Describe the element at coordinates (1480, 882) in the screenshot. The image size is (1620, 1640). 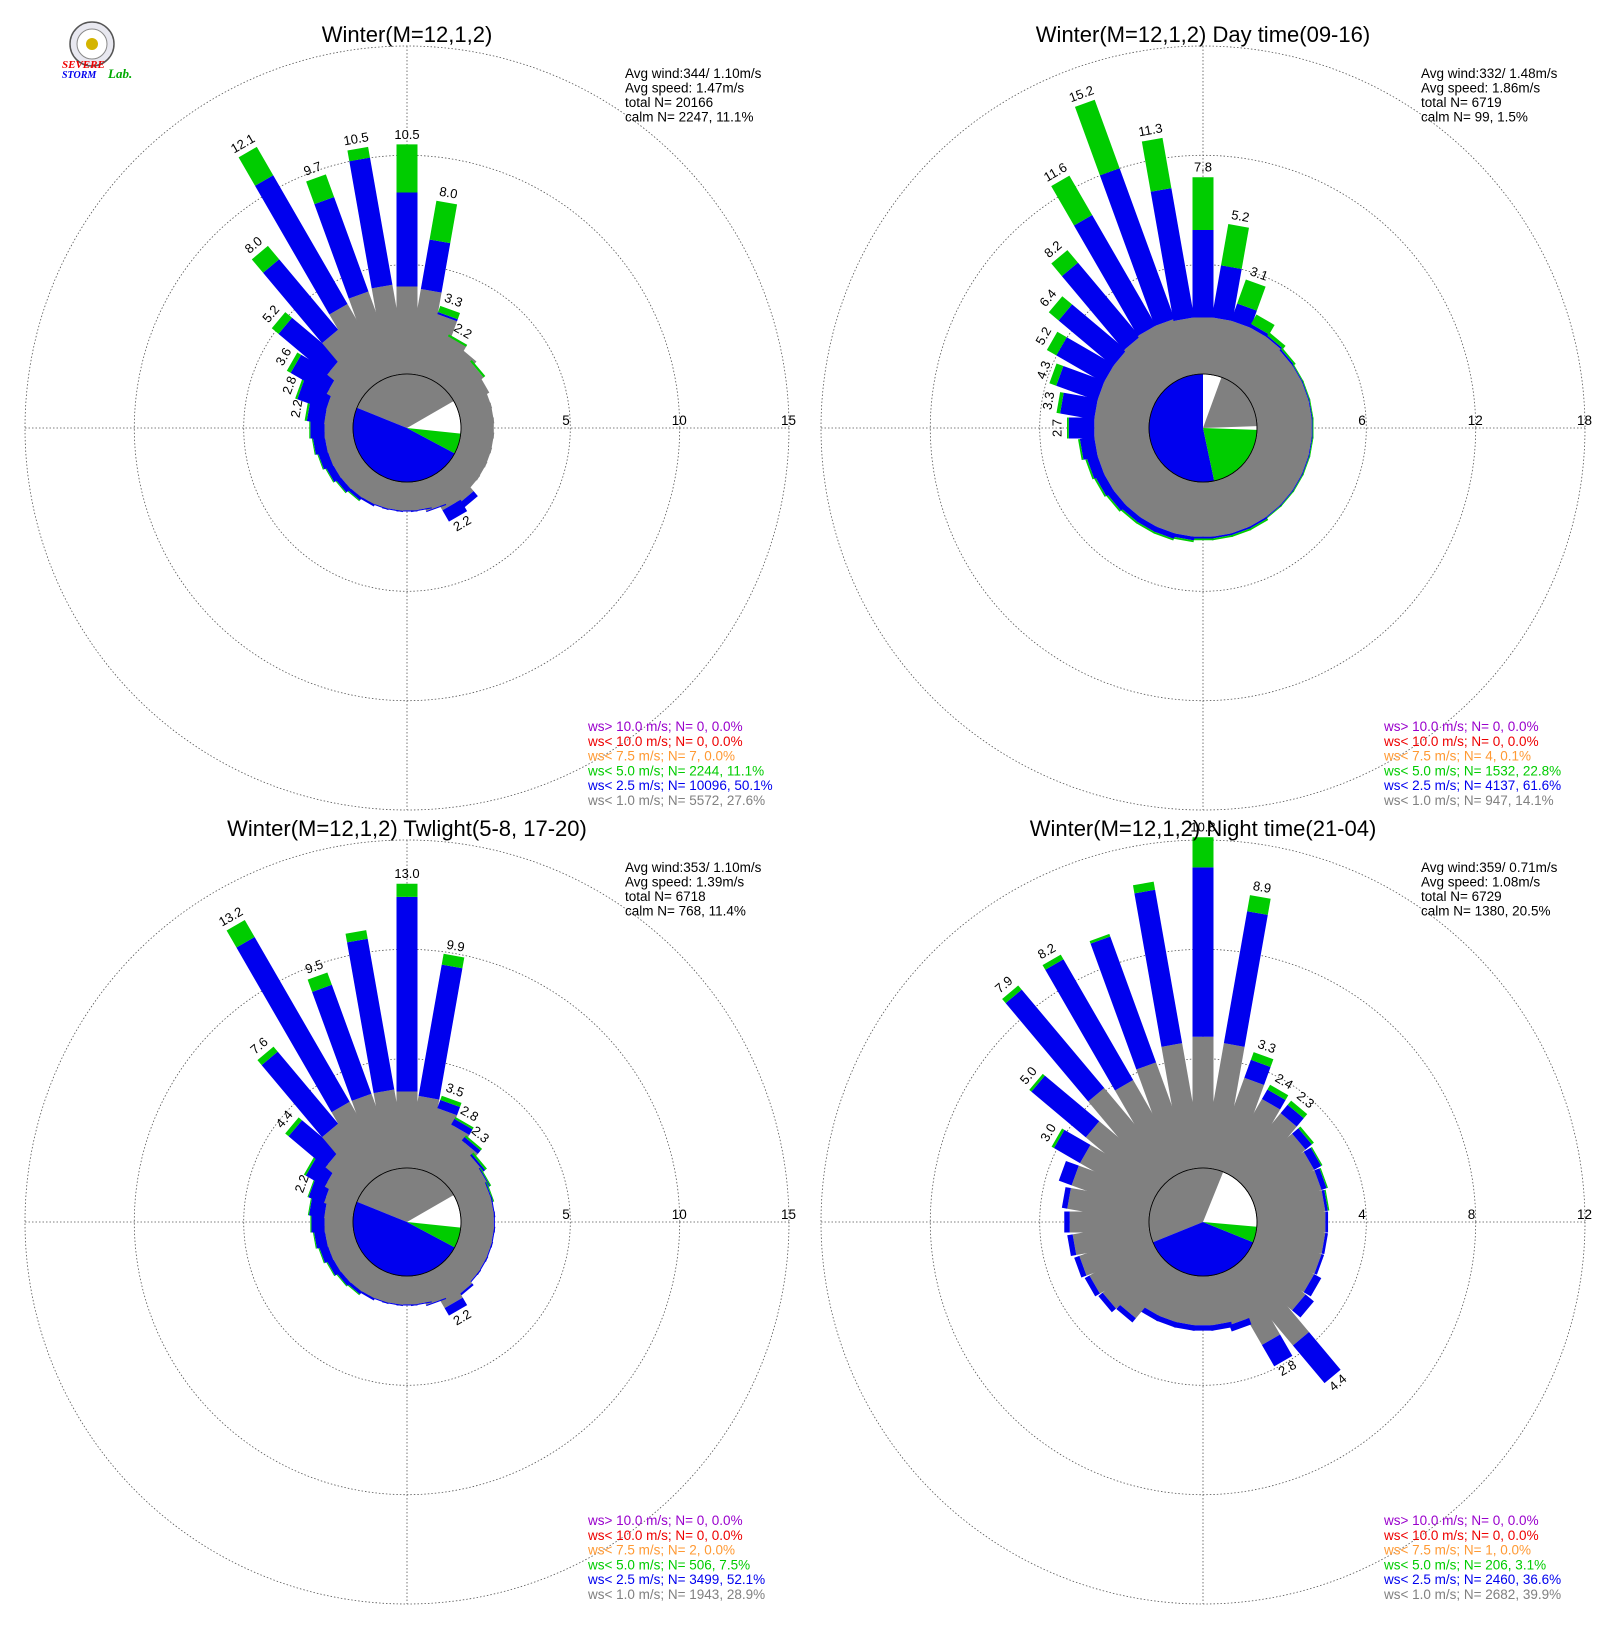
I see `avg-speed-stat: Avg speed: 1.08m/s` at that location.